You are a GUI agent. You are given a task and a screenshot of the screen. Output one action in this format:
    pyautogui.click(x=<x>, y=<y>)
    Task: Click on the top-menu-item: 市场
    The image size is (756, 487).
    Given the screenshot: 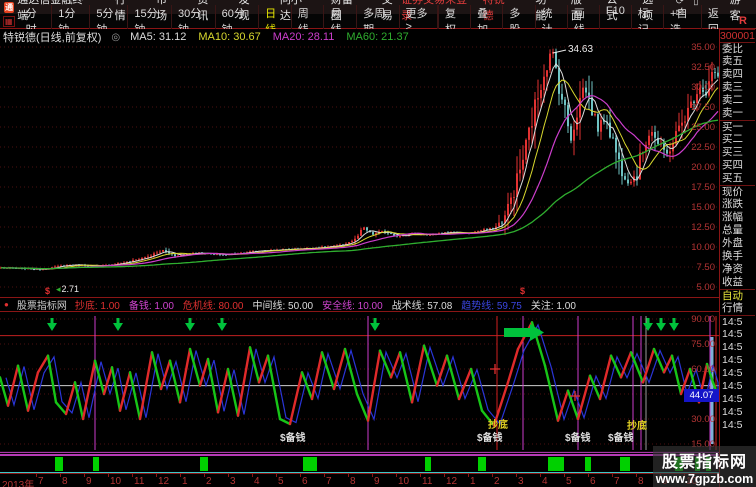 What is the action you would take?
    pyautogui.click(x=162, y=11)
    